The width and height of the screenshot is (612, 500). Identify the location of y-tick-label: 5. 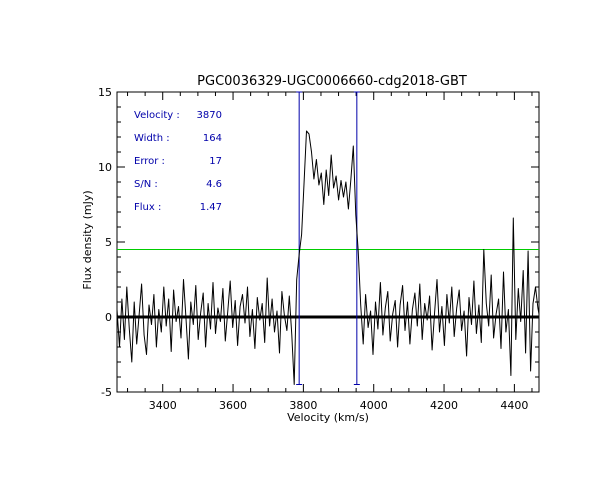
(108, 242).